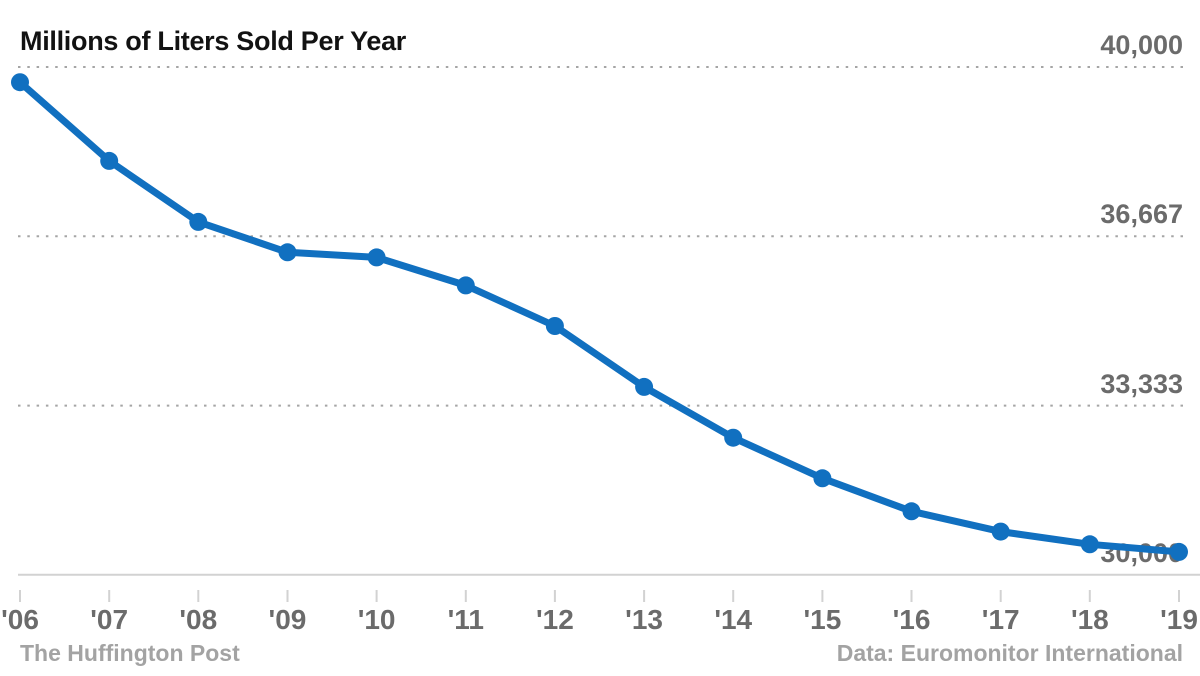  I want to click on x-axis-label: '14, so click(733, 619).